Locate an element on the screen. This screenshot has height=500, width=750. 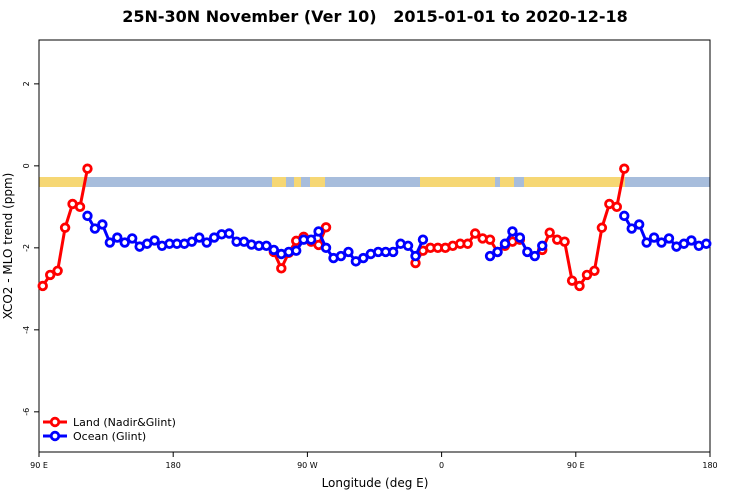
surface-mask is located at coordinates (374, 182).